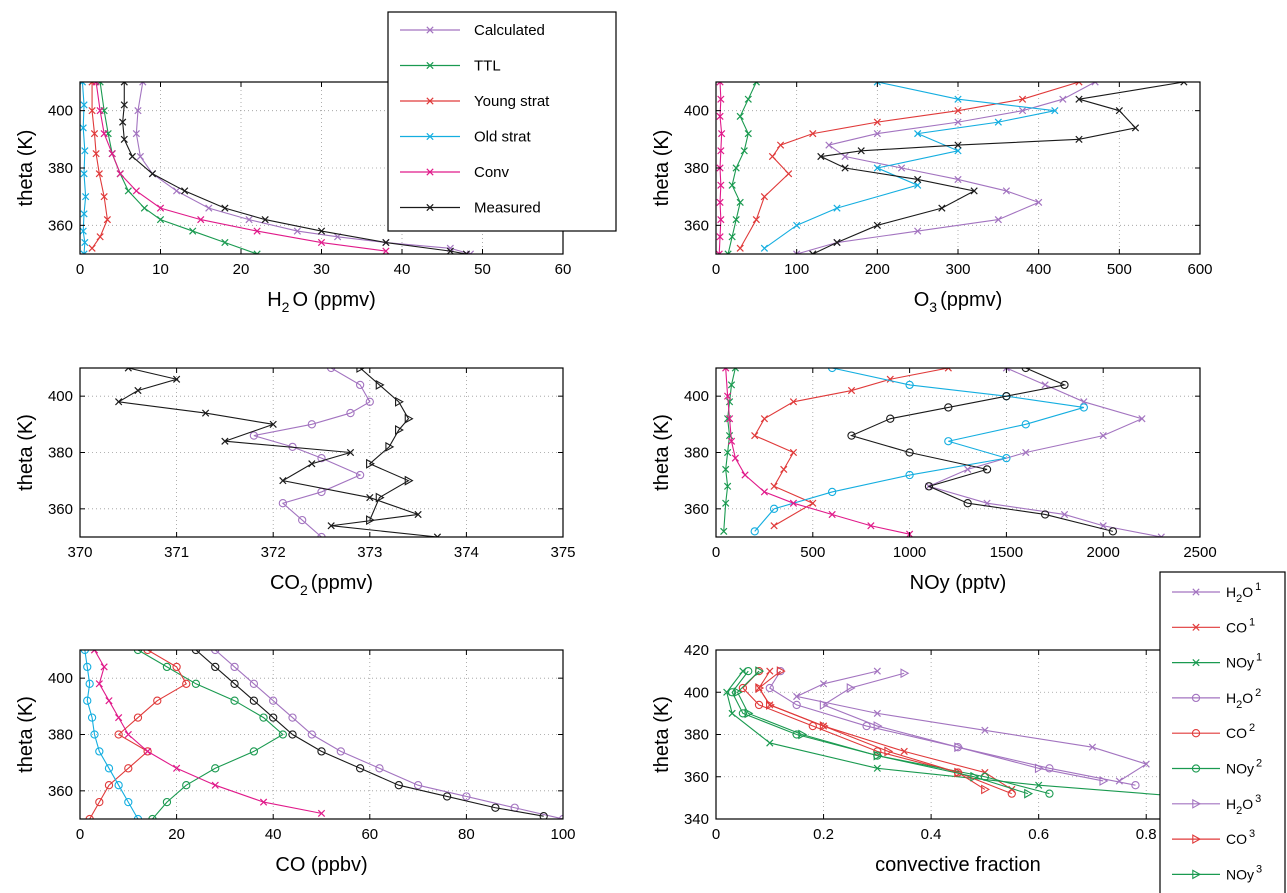  What do you see at coordinates (295, 762) in the screenshot?
I see `panel-co: 0 20 40 60 80 100 360 380 400 theta (K) CO (ppbv)` at bounding box center [295, 762].